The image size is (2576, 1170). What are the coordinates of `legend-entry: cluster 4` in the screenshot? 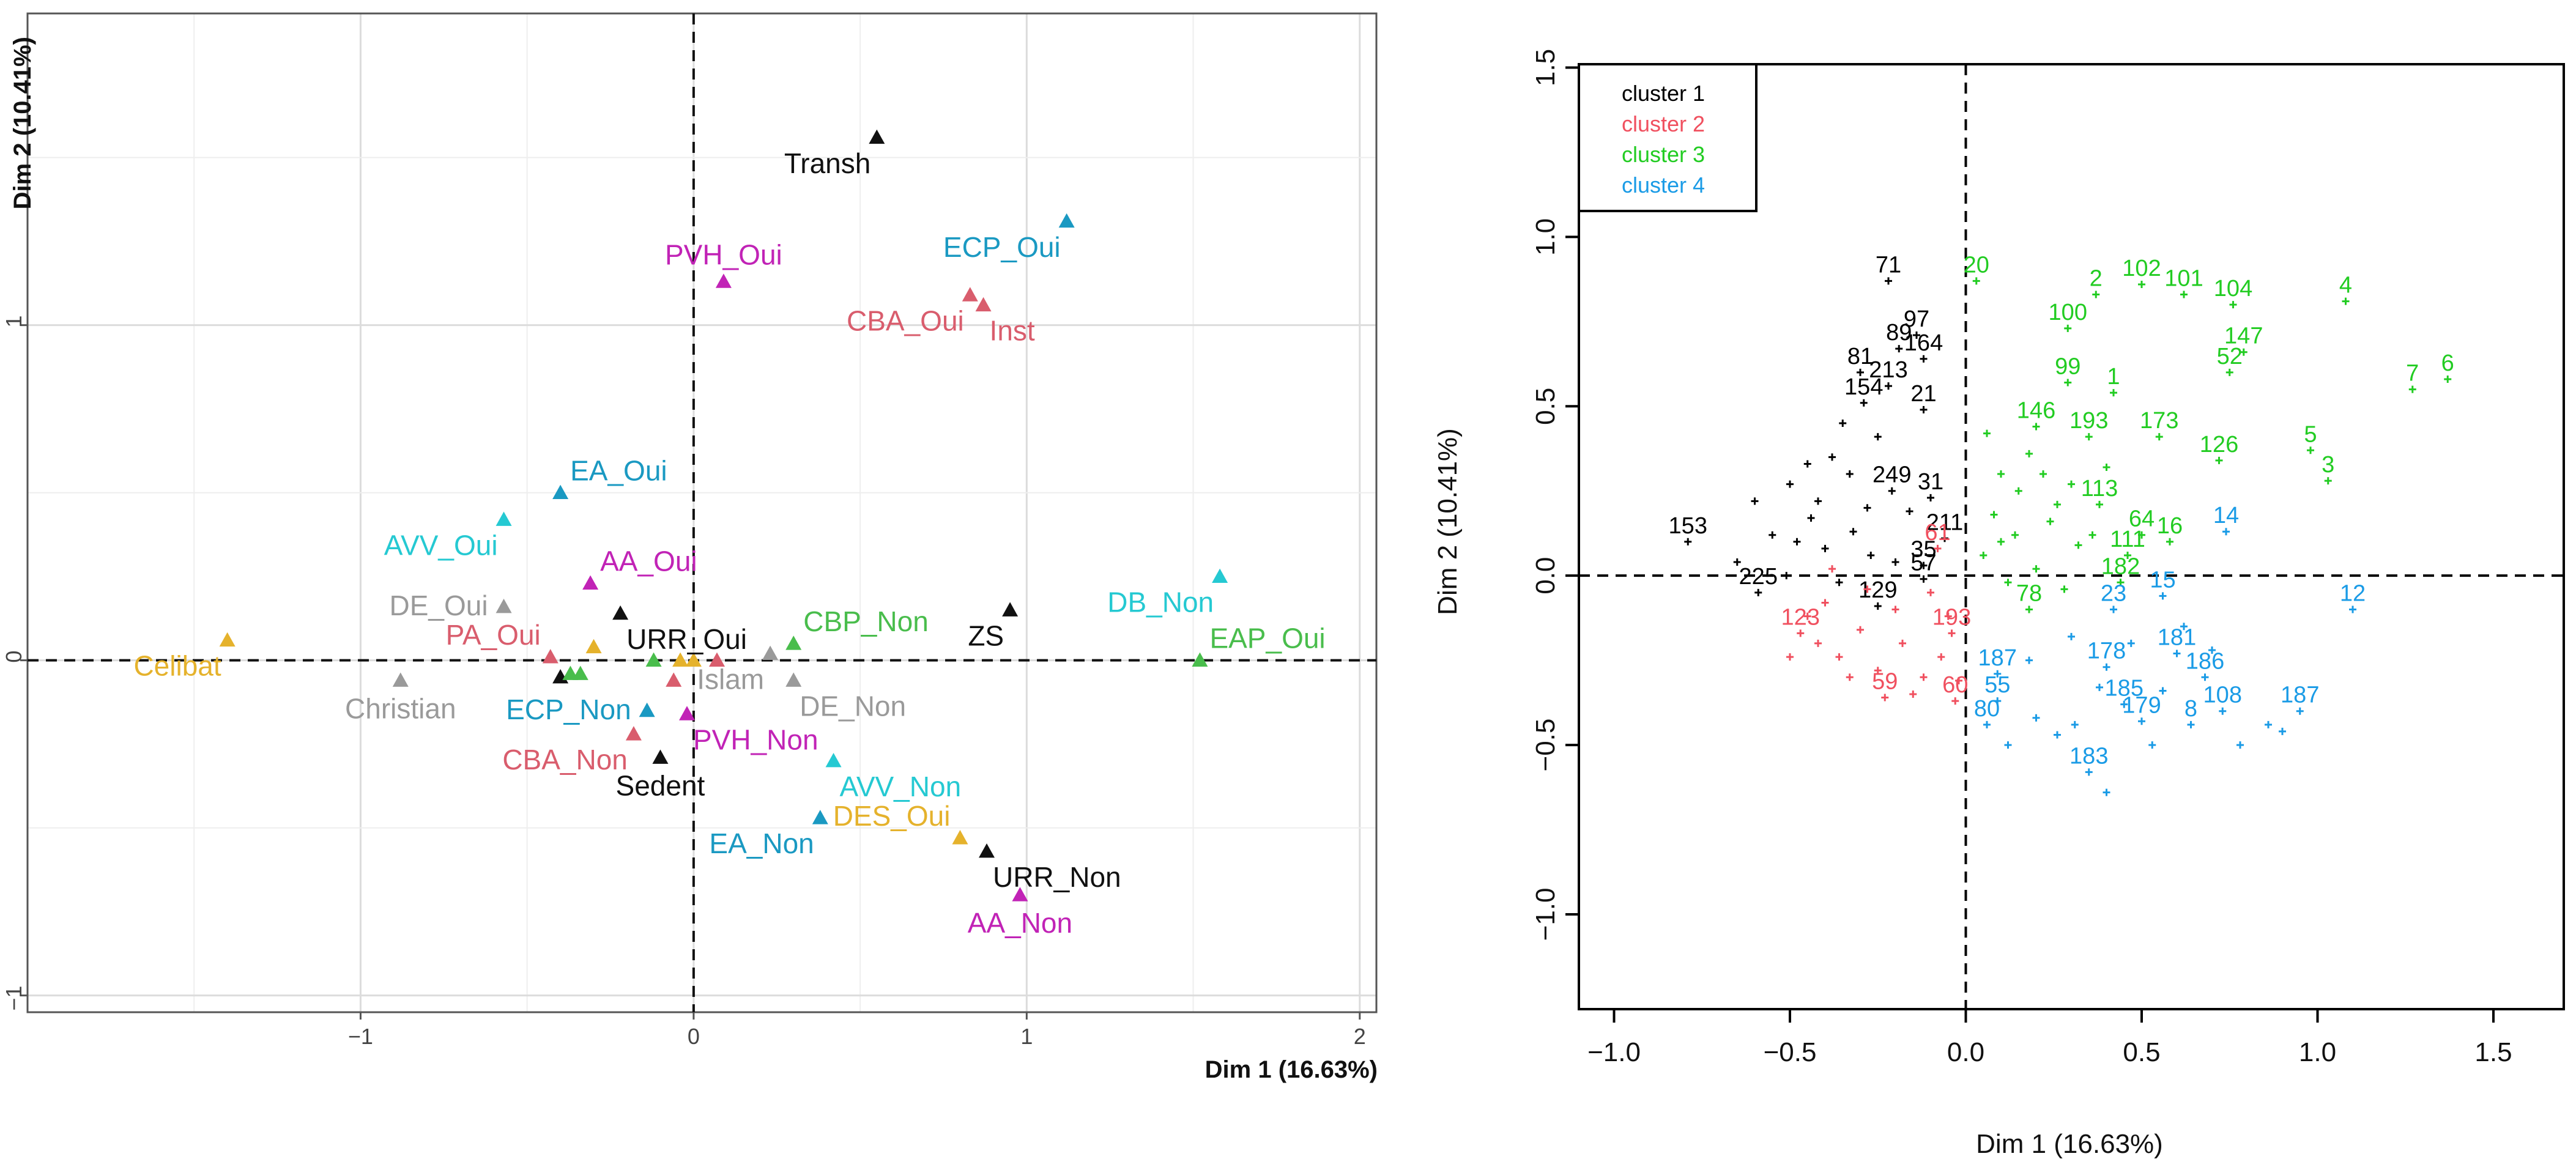 It's located at (1663, 185).